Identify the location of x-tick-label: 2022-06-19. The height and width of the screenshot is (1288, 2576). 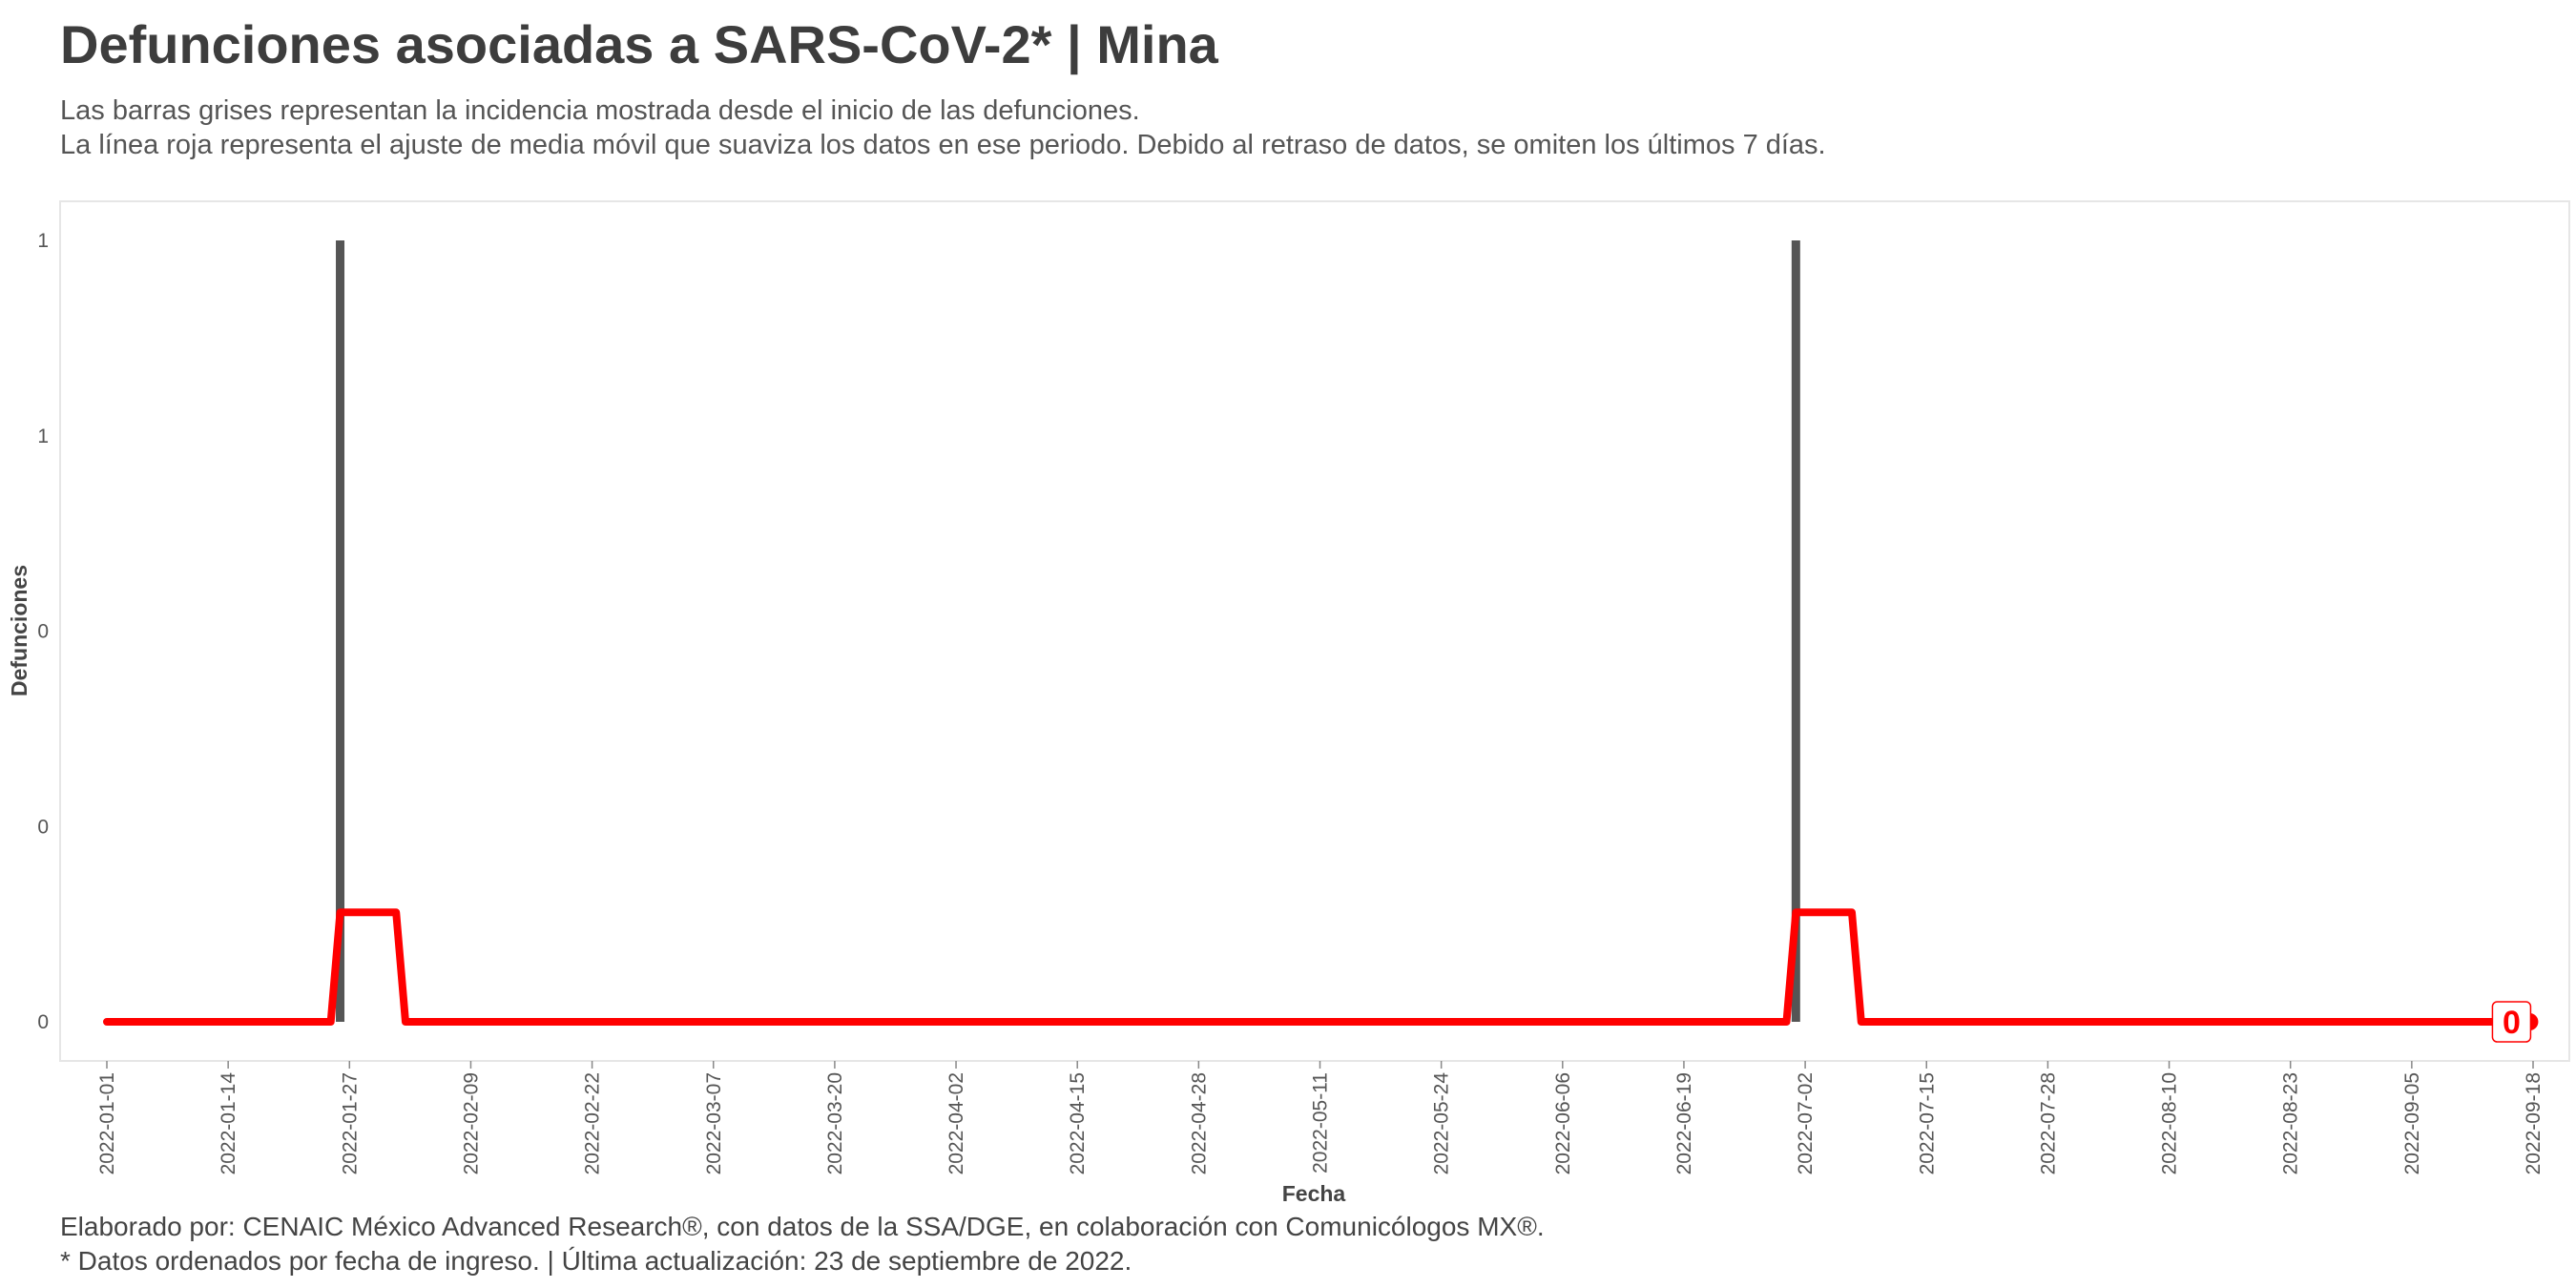
(1684, 1123).